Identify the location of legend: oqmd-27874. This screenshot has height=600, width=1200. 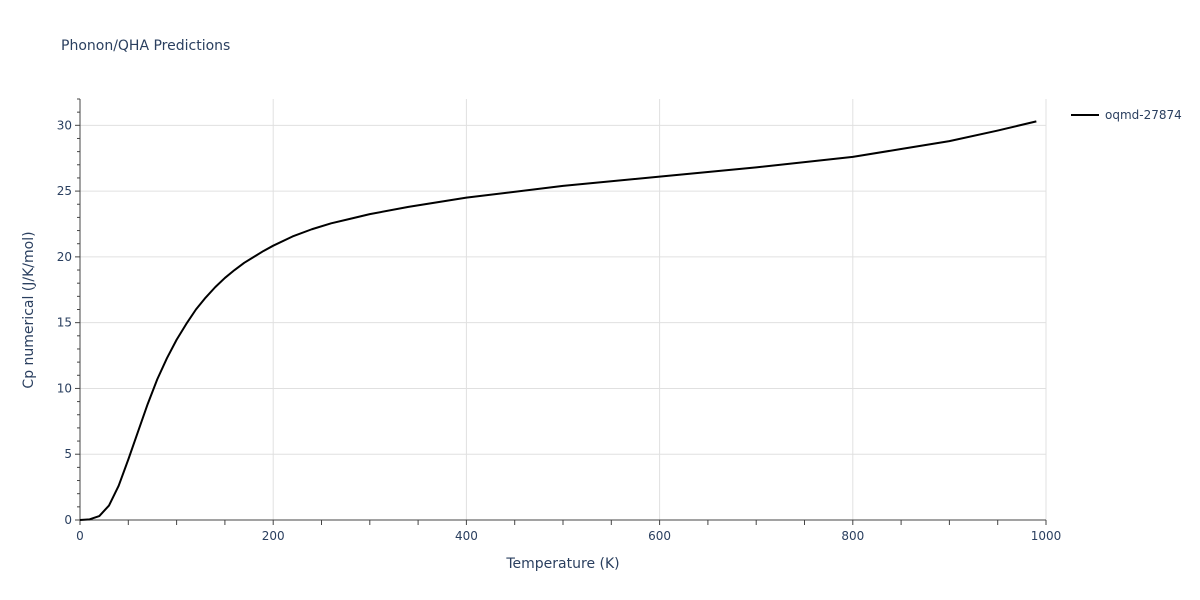
(1126, 115).